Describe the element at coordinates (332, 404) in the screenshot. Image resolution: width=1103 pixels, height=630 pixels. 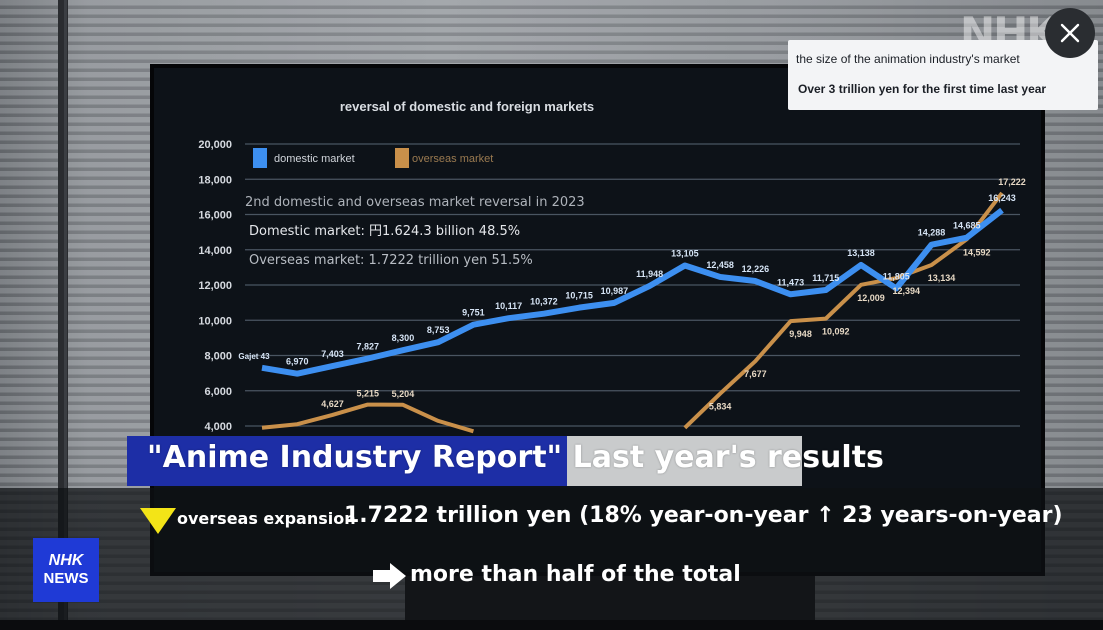
I see `overseas-data-label: 4,627` at that location.